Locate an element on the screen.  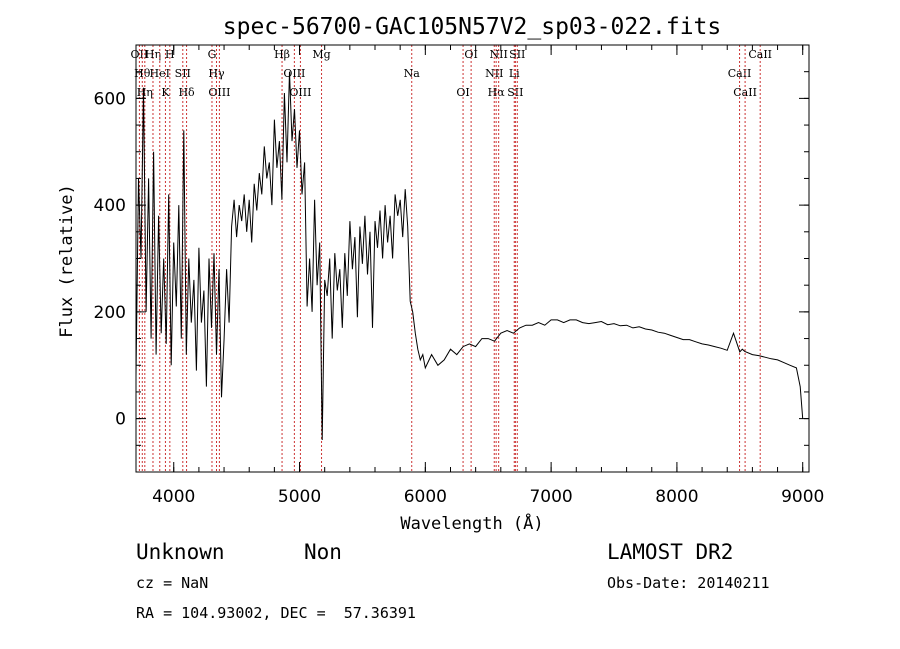
class-label: Unknown is located at coordinates (180, 552).